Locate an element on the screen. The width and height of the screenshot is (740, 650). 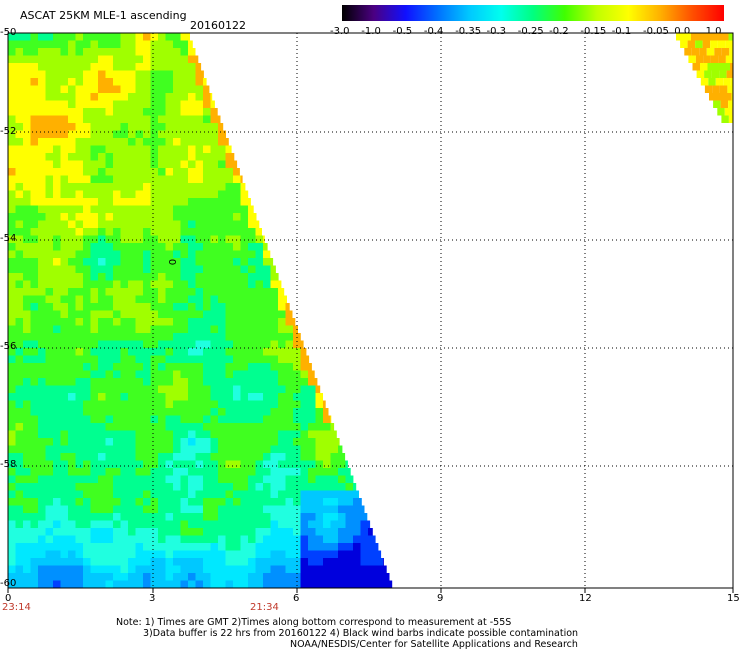
colorbar-tick-label: -0.1 is located at coordinates (621, 31).